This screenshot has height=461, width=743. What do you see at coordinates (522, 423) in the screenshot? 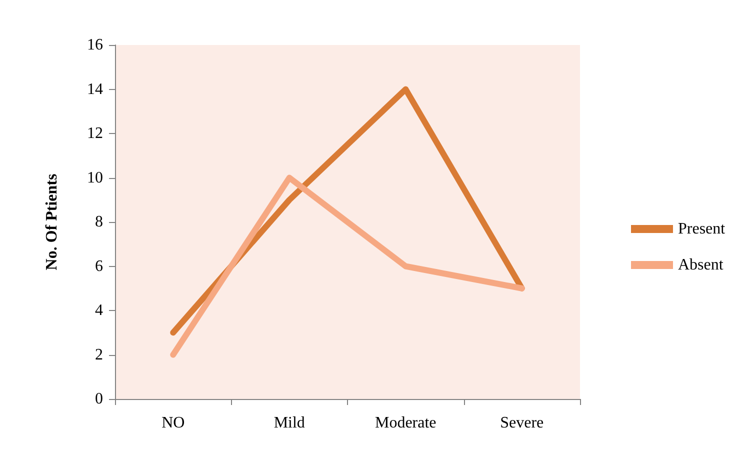
I see `x-tick-label: Severe` at bounding box center [522, 423].